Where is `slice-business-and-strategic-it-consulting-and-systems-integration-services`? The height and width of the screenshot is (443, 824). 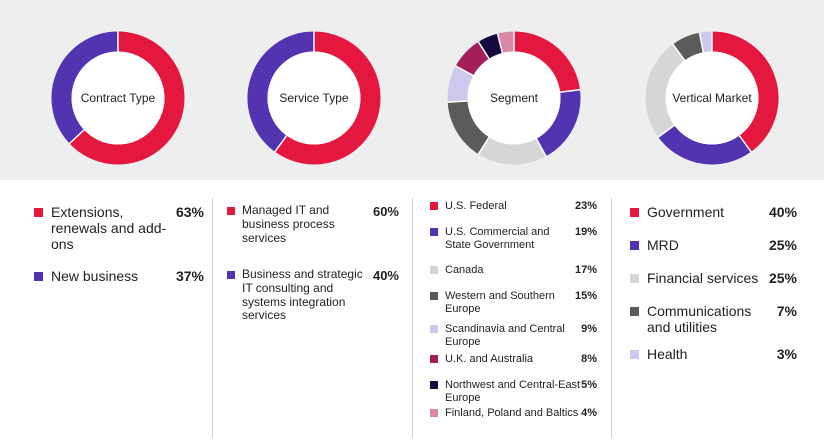 slice-business-and-strategic-it-consulting-and-systems-integration-services is located at coordinates (281, 91).